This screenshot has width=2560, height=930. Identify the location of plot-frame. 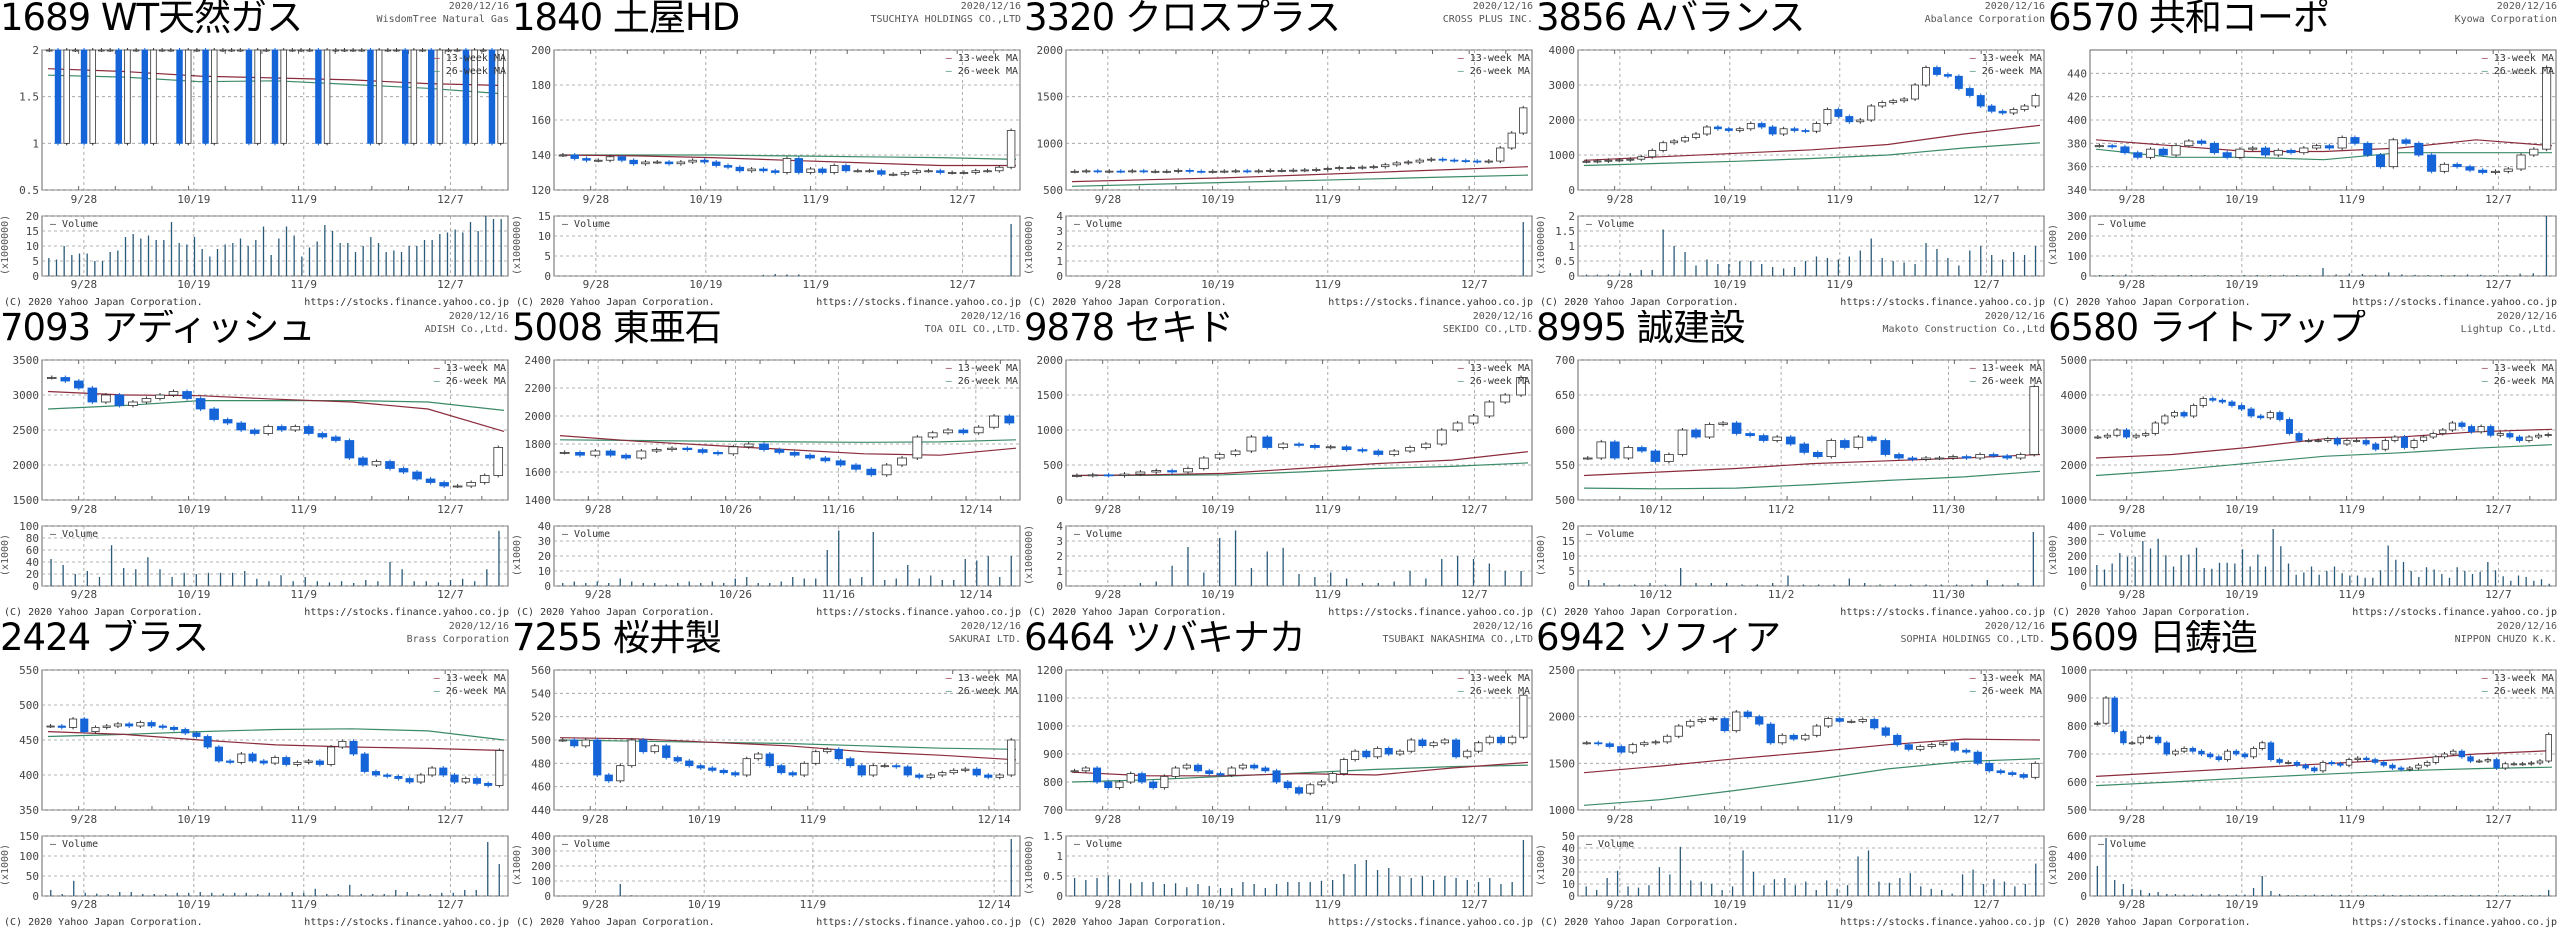
(275, 740).